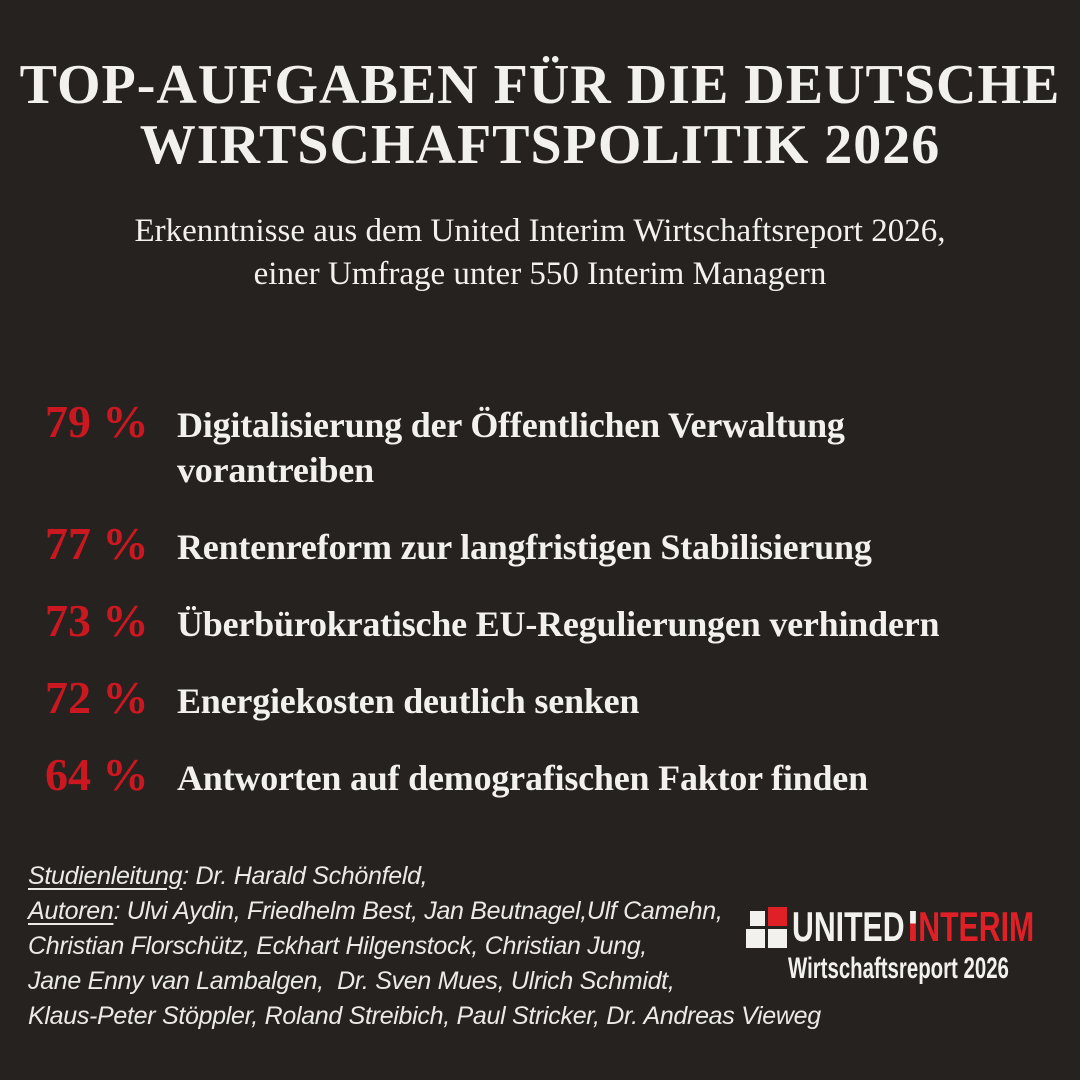 Image resolution: width=1080 pixels, height=1080 pixels. Describe the element at coordinates (97, 774) in the screenshot. I see `stat-percent: 64 %` at that location.